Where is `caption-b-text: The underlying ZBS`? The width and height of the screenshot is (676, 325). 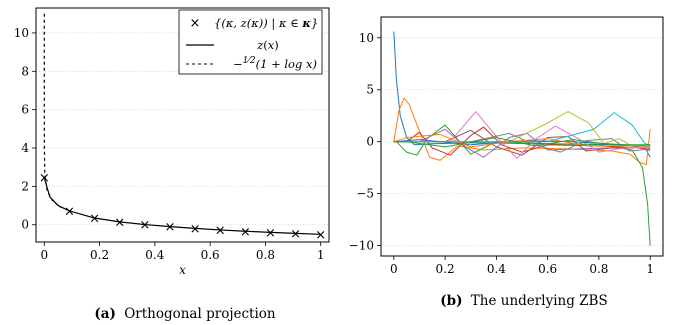
caption-b-text: The underlying ZBS is located at coordinates (539, 301).